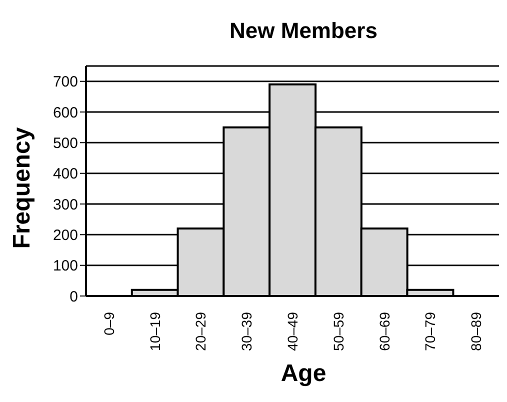  What do you see at coordinates (65, 174) in the screenshot?
I see `y-tick-label: 400` at bounding box center [65, 174].